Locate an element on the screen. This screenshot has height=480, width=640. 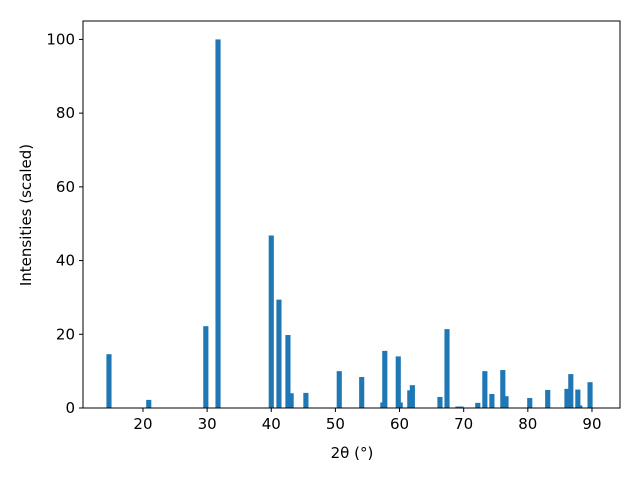
x-tick-label: 60 is located at coordinates (399, 424).